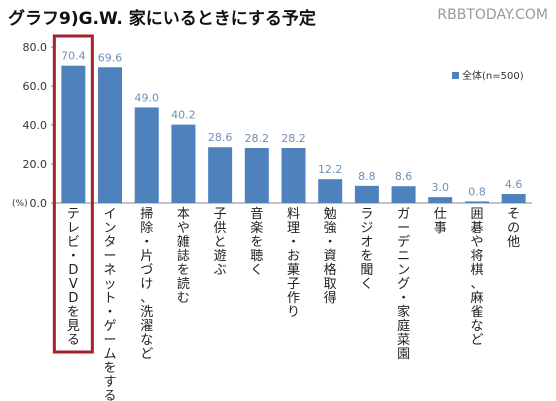 The width and height of the screenshot is (556, 401). Describe the element at coordinates (513, 228) in the screenshot. I see `category-label: その他` at that location.